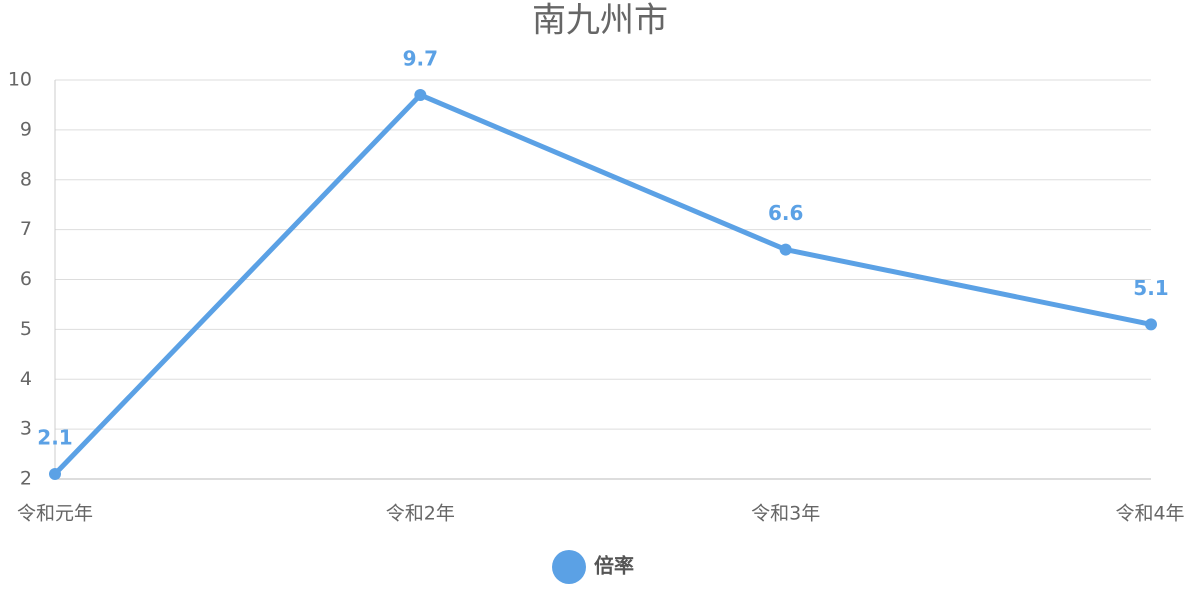 This screenshot has width=1200, height=600. Describe the element at coordinates (26, 379) in the screenshot. I see `y-tick-label: 4` at that location.